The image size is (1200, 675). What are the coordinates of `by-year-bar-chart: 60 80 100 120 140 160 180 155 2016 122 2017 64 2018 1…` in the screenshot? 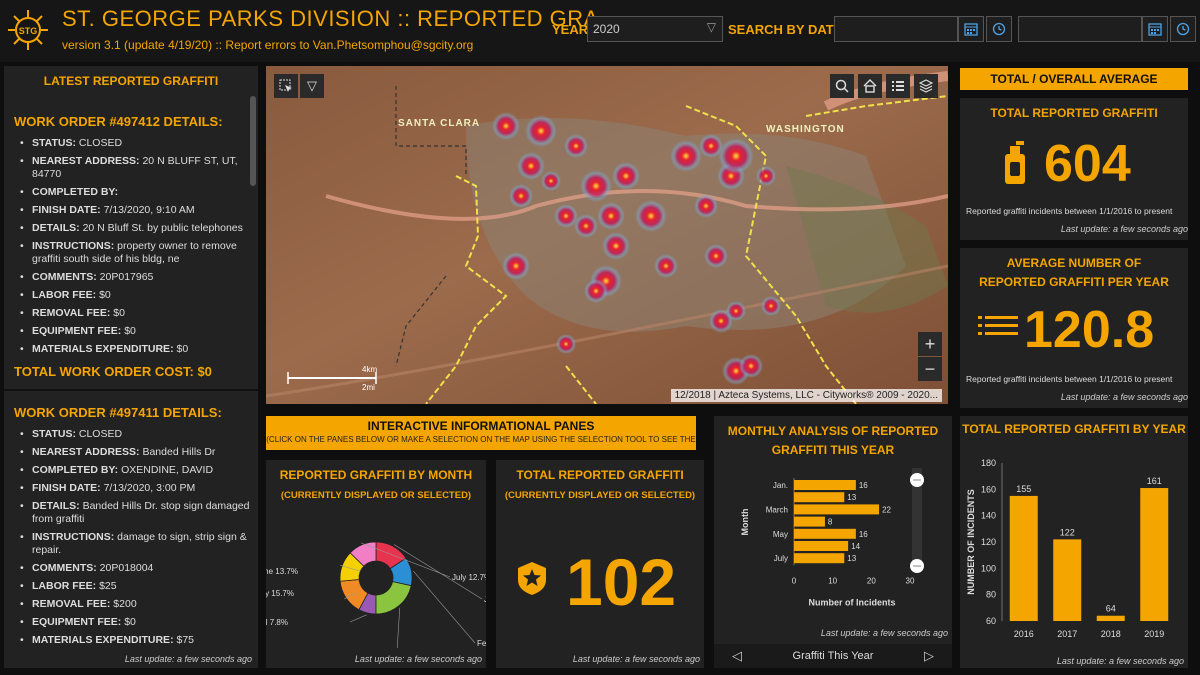 It's located at (1074, 551).